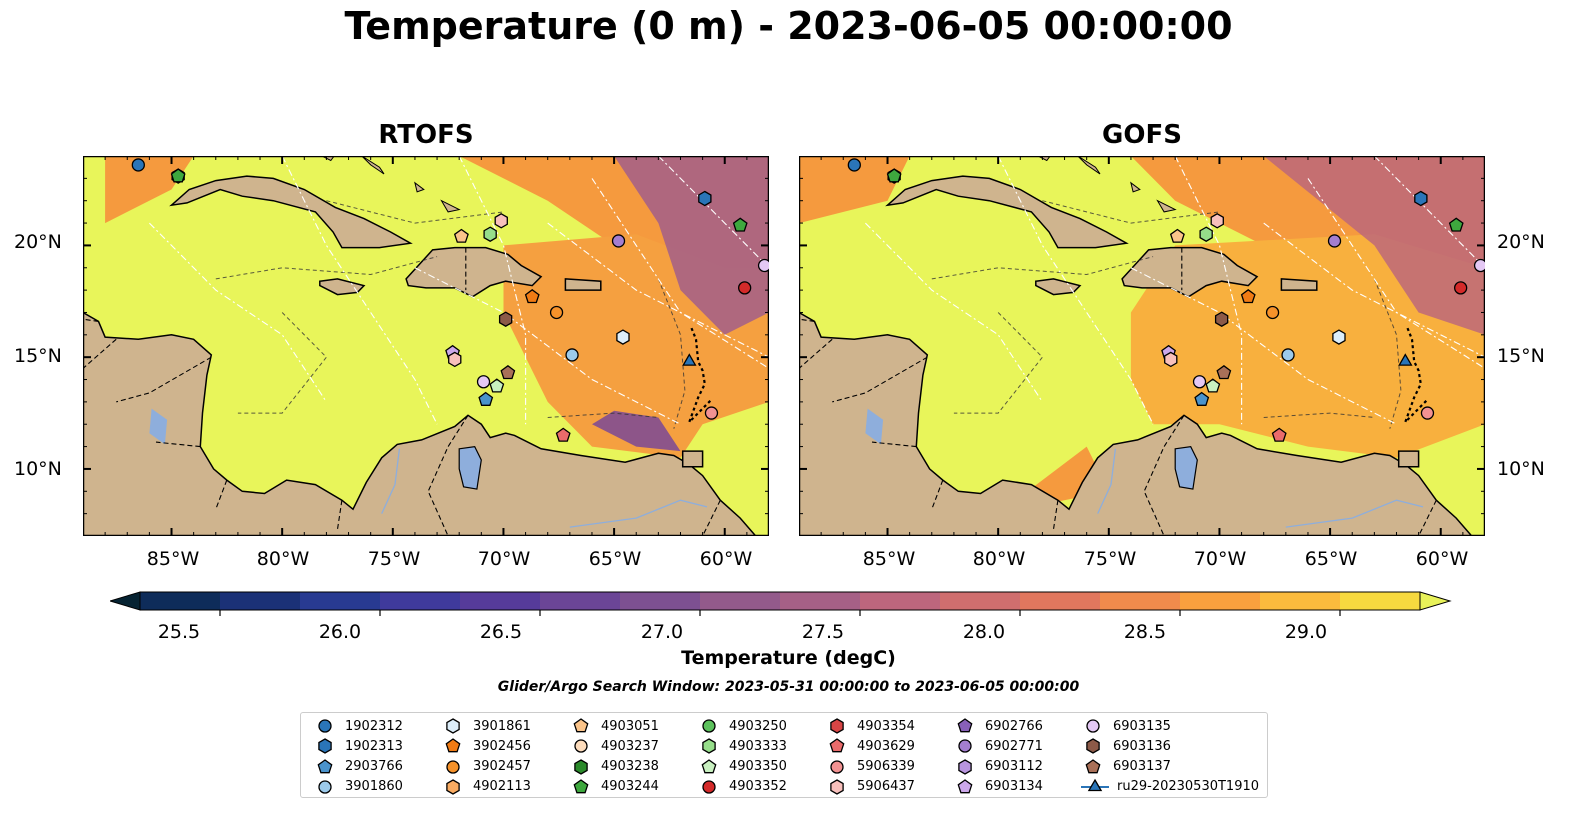  What do you see at coordinates (486, 767) in the screenshot?
I see `legend-item: 3902457` at bounding box center [486, 767].